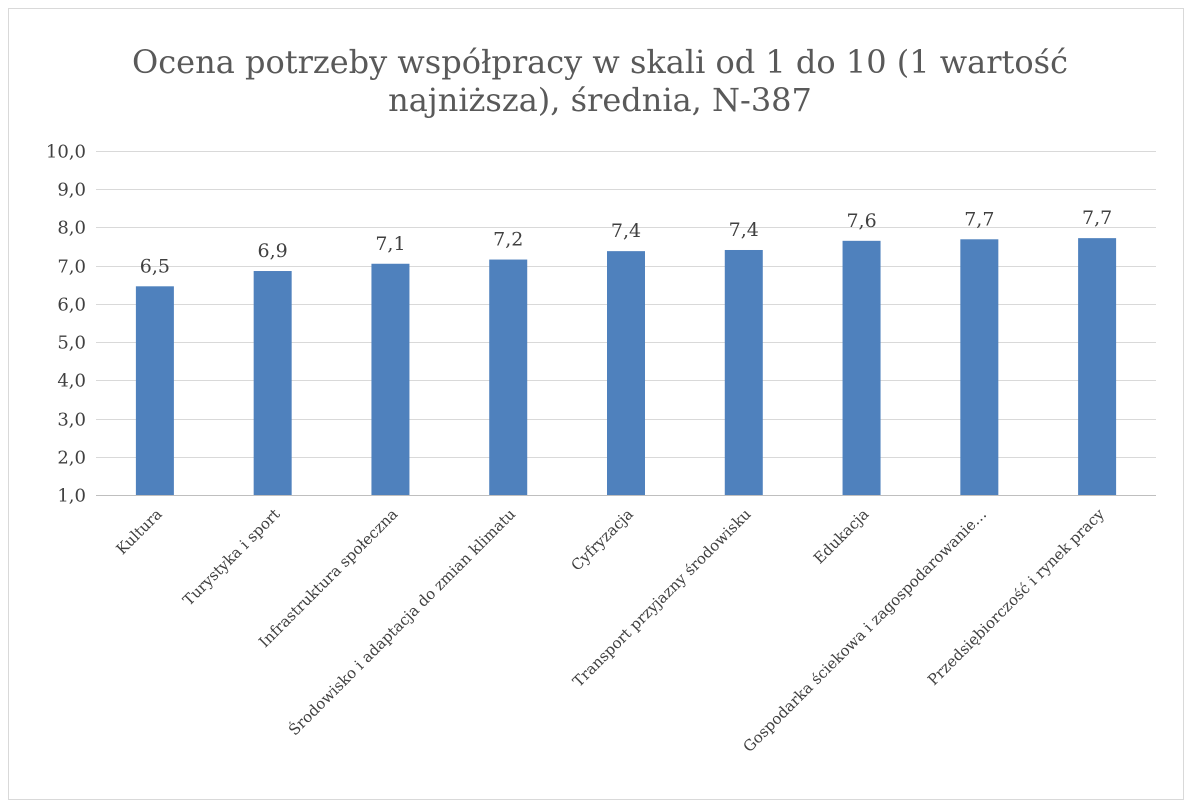 The height and width of the screenshot is (809, 1193). Describe the element at coordinates (71, 343) in the screenshot. I see `y-tick-label: 5,0` at that location.